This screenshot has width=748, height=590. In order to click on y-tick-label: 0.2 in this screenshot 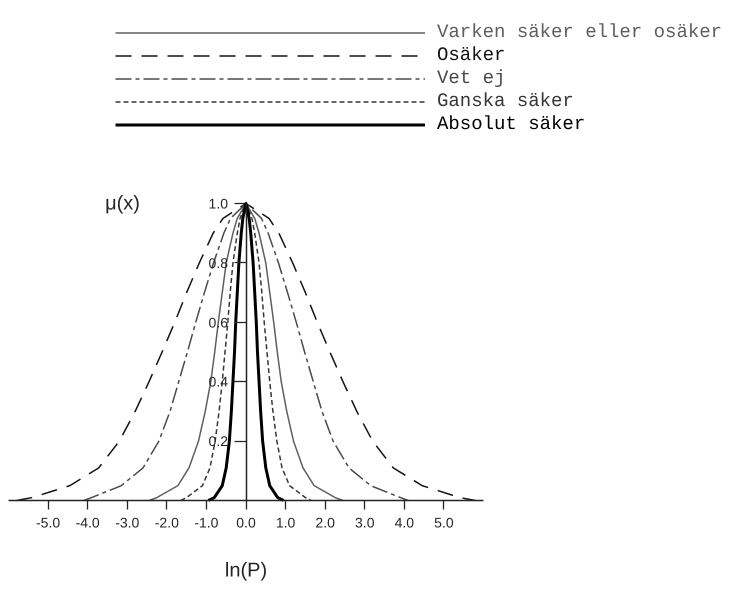, I will do `click(218, 441)`.